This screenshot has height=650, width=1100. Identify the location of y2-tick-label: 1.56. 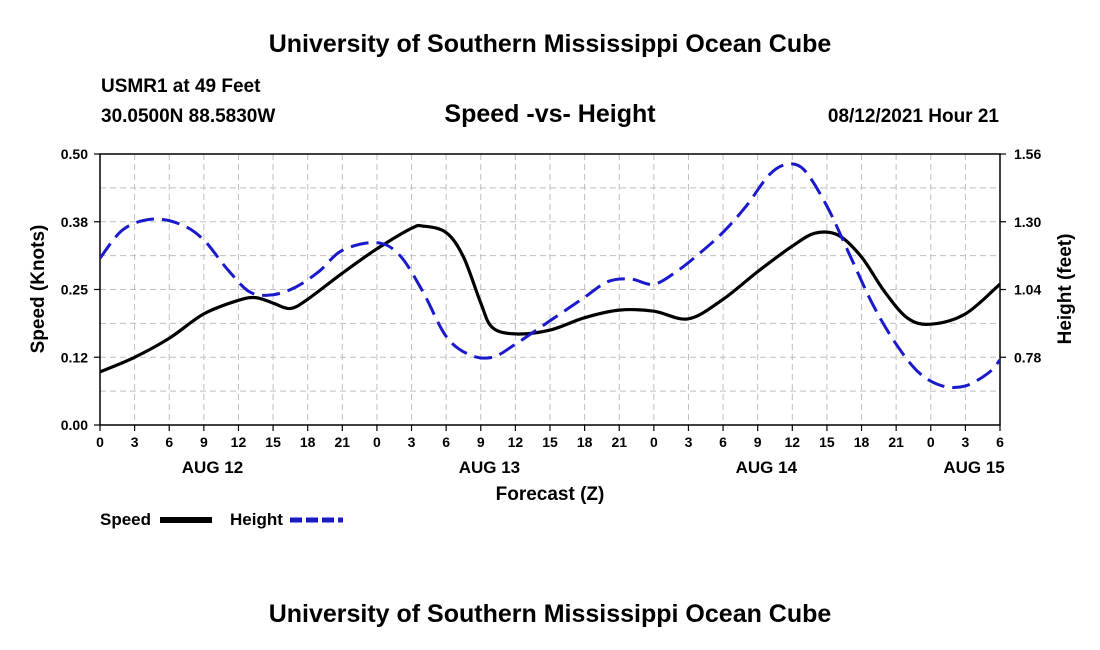
(1027, 154).